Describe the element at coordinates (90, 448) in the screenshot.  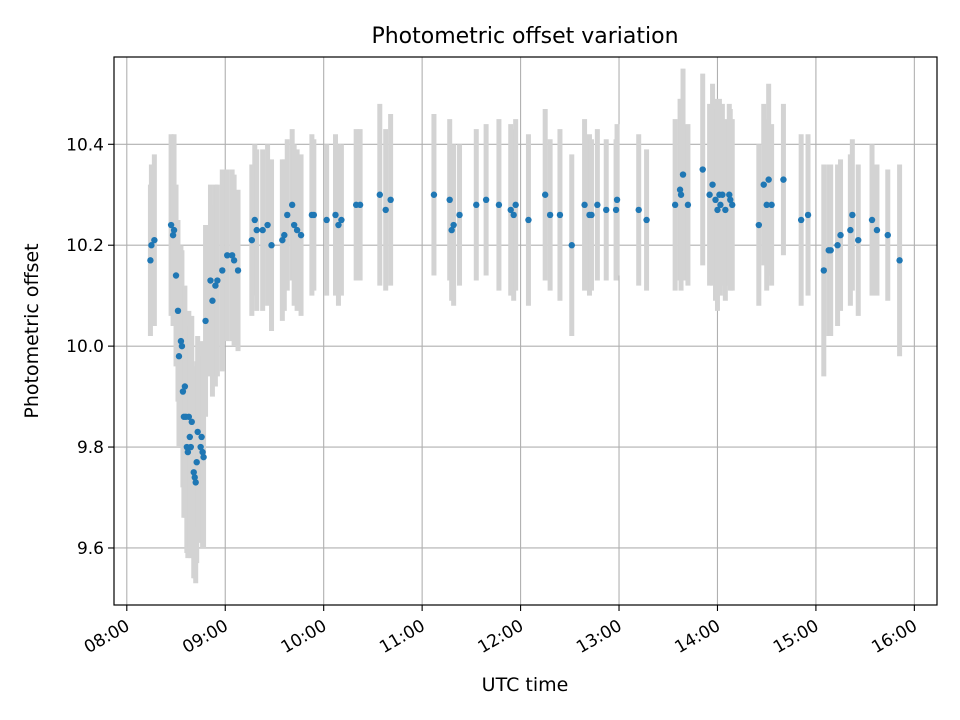
I see `y-tick-label: 9.8` at that location.